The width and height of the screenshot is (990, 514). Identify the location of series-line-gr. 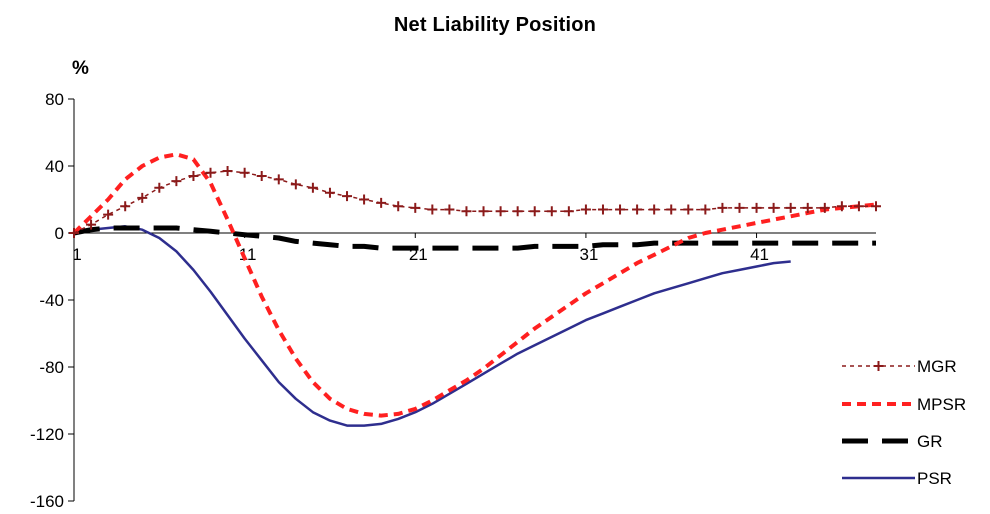
(474, 238).